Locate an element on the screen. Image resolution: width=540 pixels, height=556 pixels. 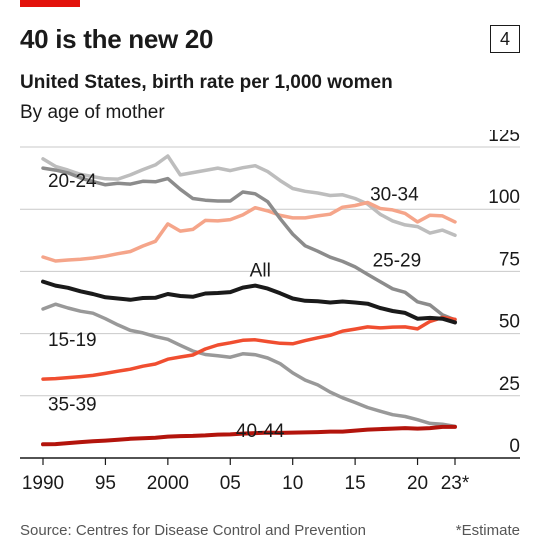
y-tick-label: 50 is located at coordinates (509, 322).